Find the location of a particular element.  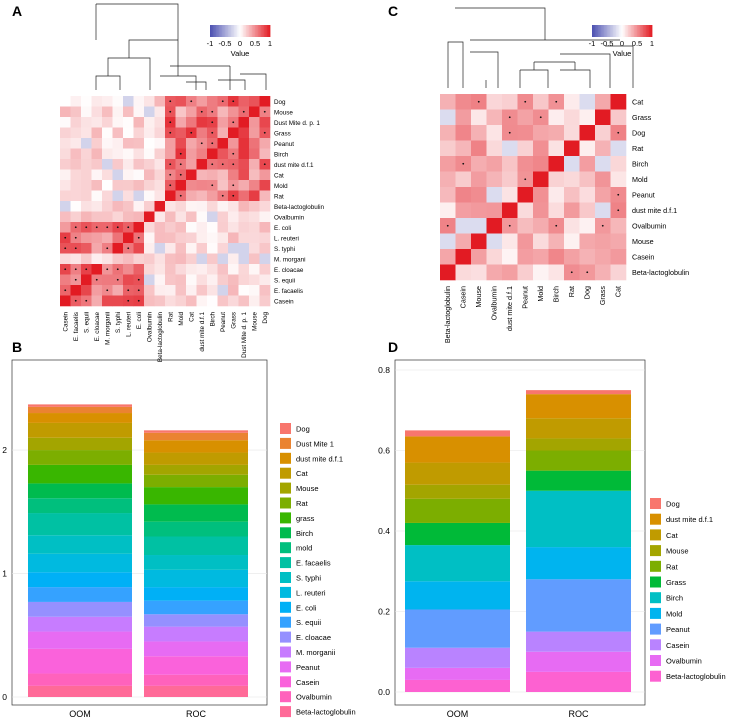

col-label-a: Dust Mite d. p. 1 is located at coordinates (244, 335).